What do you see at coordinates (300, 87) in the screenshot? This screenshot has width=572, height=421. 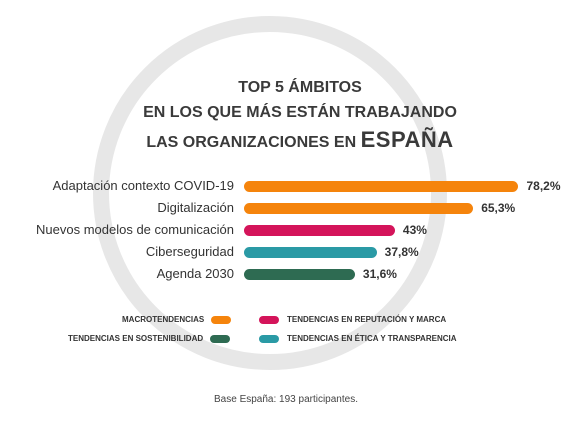 I see `chart-title-line-1: TOP 5 ÁMBITOS` at bounding box center [300, 87].